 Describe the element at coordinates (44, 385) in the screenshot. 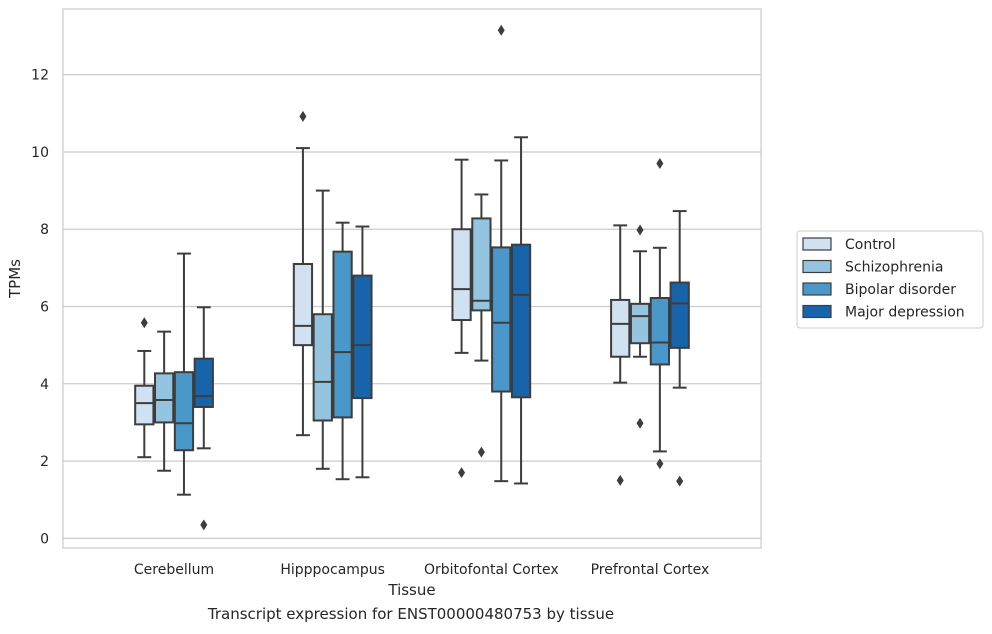

I see `y-tick-label: 4` at that location.